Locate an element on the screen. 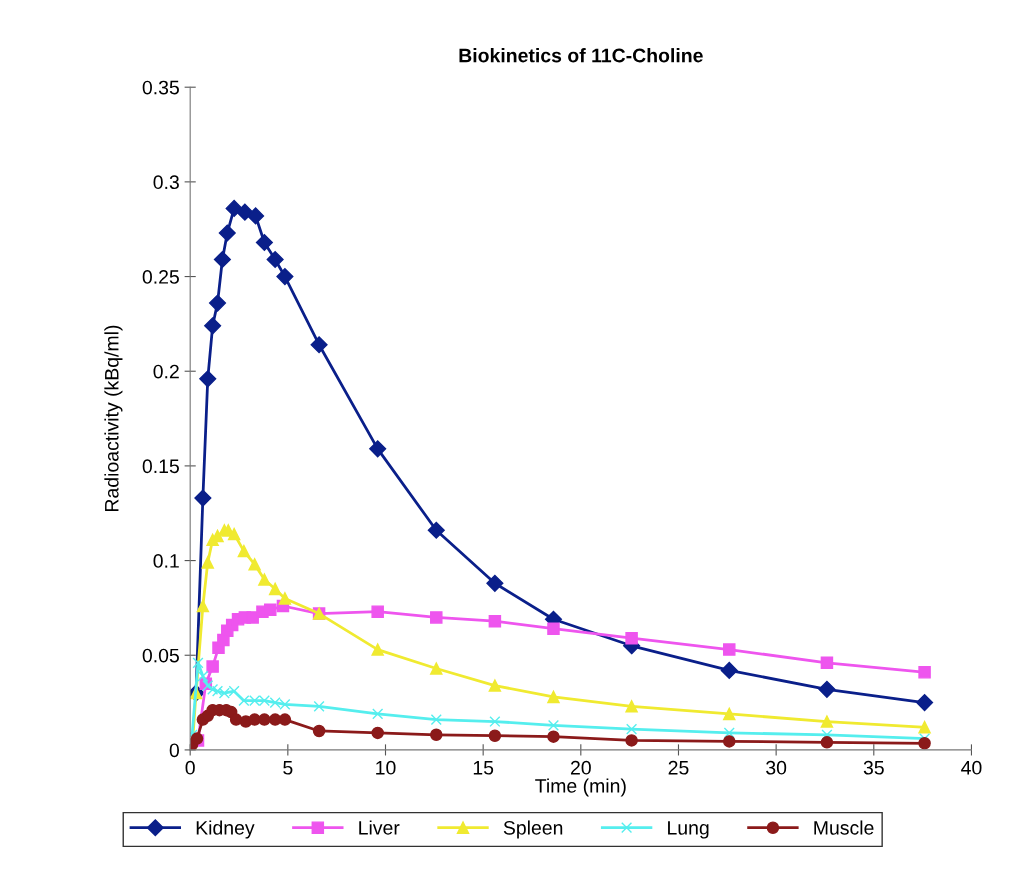  x-tick-label: 10 is located at coordinates (386, 767).